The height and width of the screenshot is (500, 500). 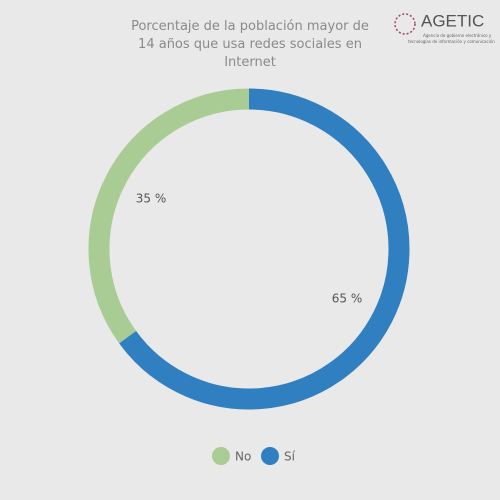 I want to click on legend-label: No, so click(x=243, y=457).